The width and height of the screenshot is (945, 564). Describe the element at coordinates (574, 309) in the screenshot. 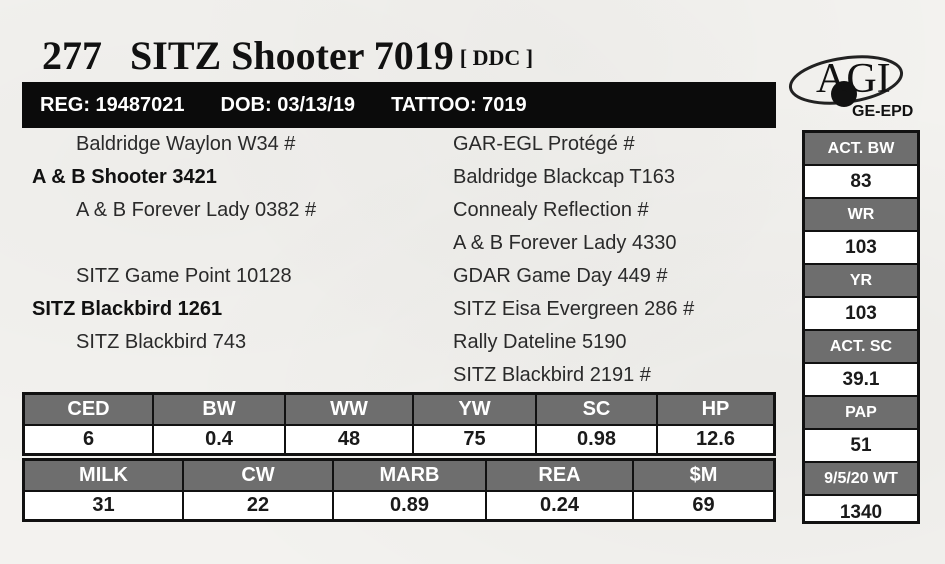

I see `pedigree-right-6: SITZ Eisa Evergreen 286 #` at that location.